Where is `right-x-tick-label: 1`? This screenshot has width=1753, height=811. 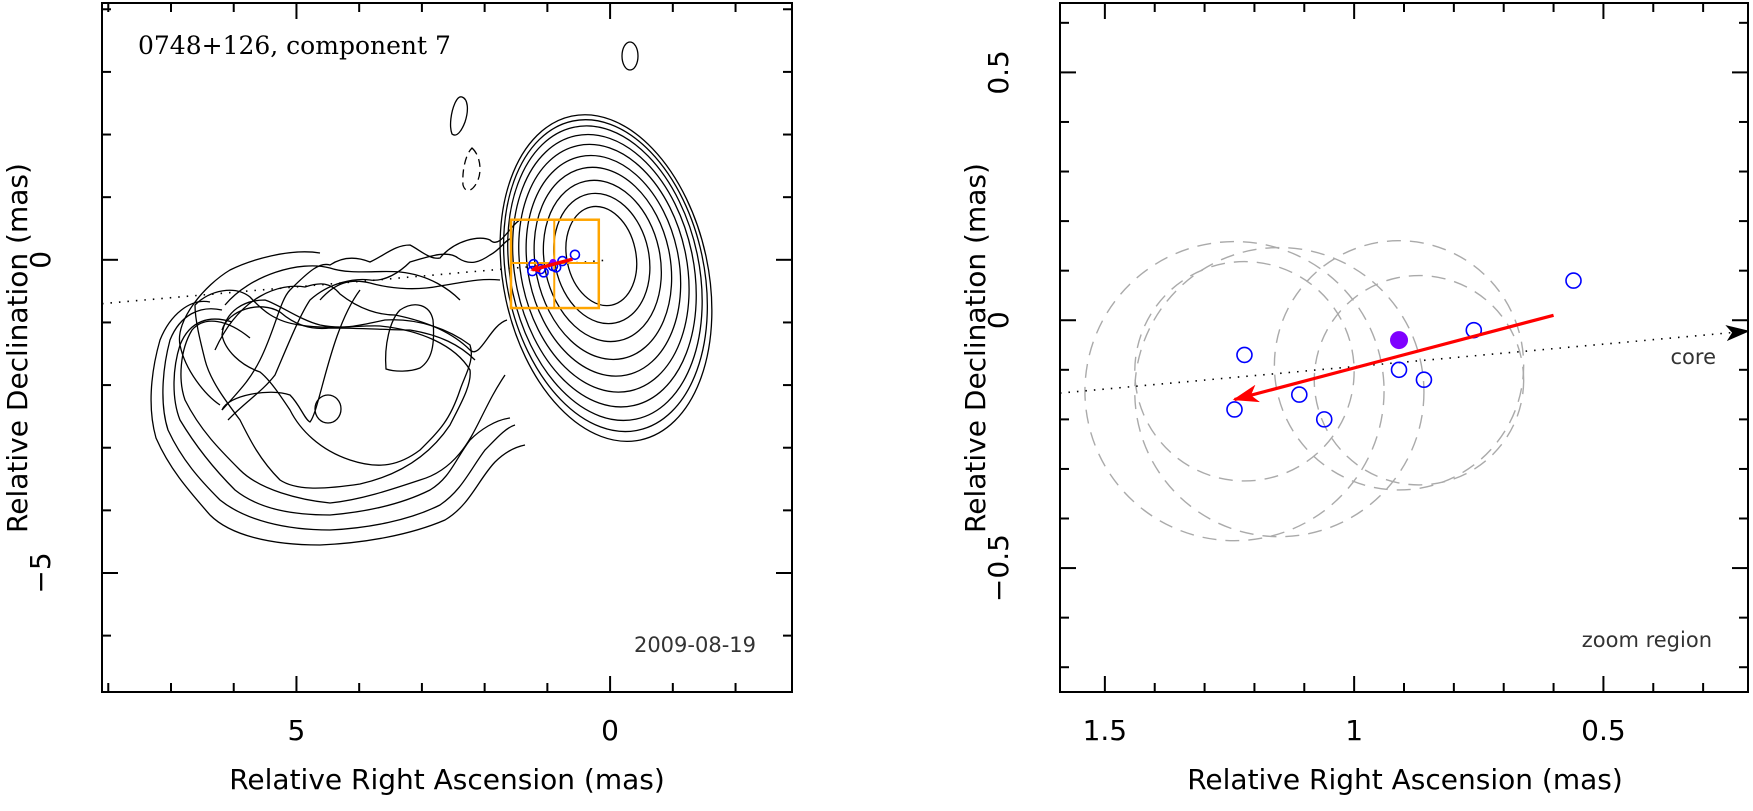 right-x-tick-label: 1 is located at coordinates (1354, 730).